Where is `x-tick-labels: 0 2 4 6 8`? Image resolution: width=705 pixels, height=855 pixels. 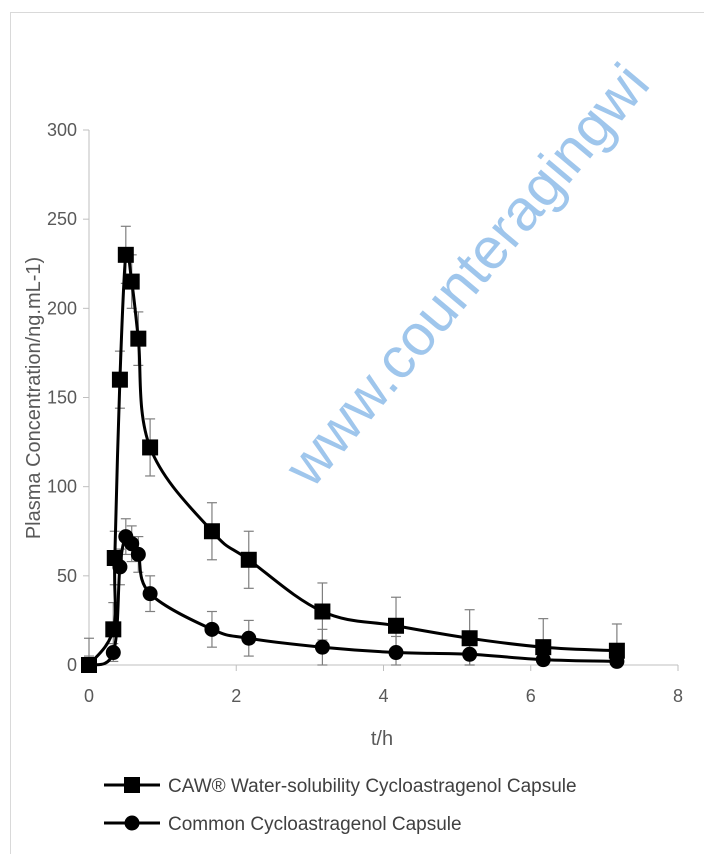
x-tick-labels: 0 2 4 6 8 is located at coordinates (383, 696).